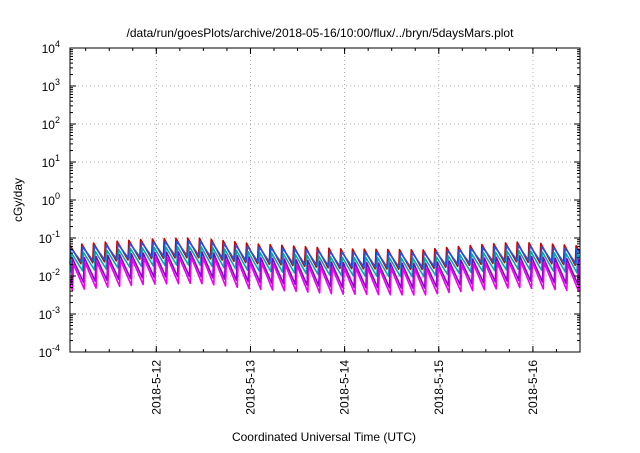 The width and height of the screenshot is (640, 453). I want to click on x-tick-label: 2018-5-16, so click(533, 387).